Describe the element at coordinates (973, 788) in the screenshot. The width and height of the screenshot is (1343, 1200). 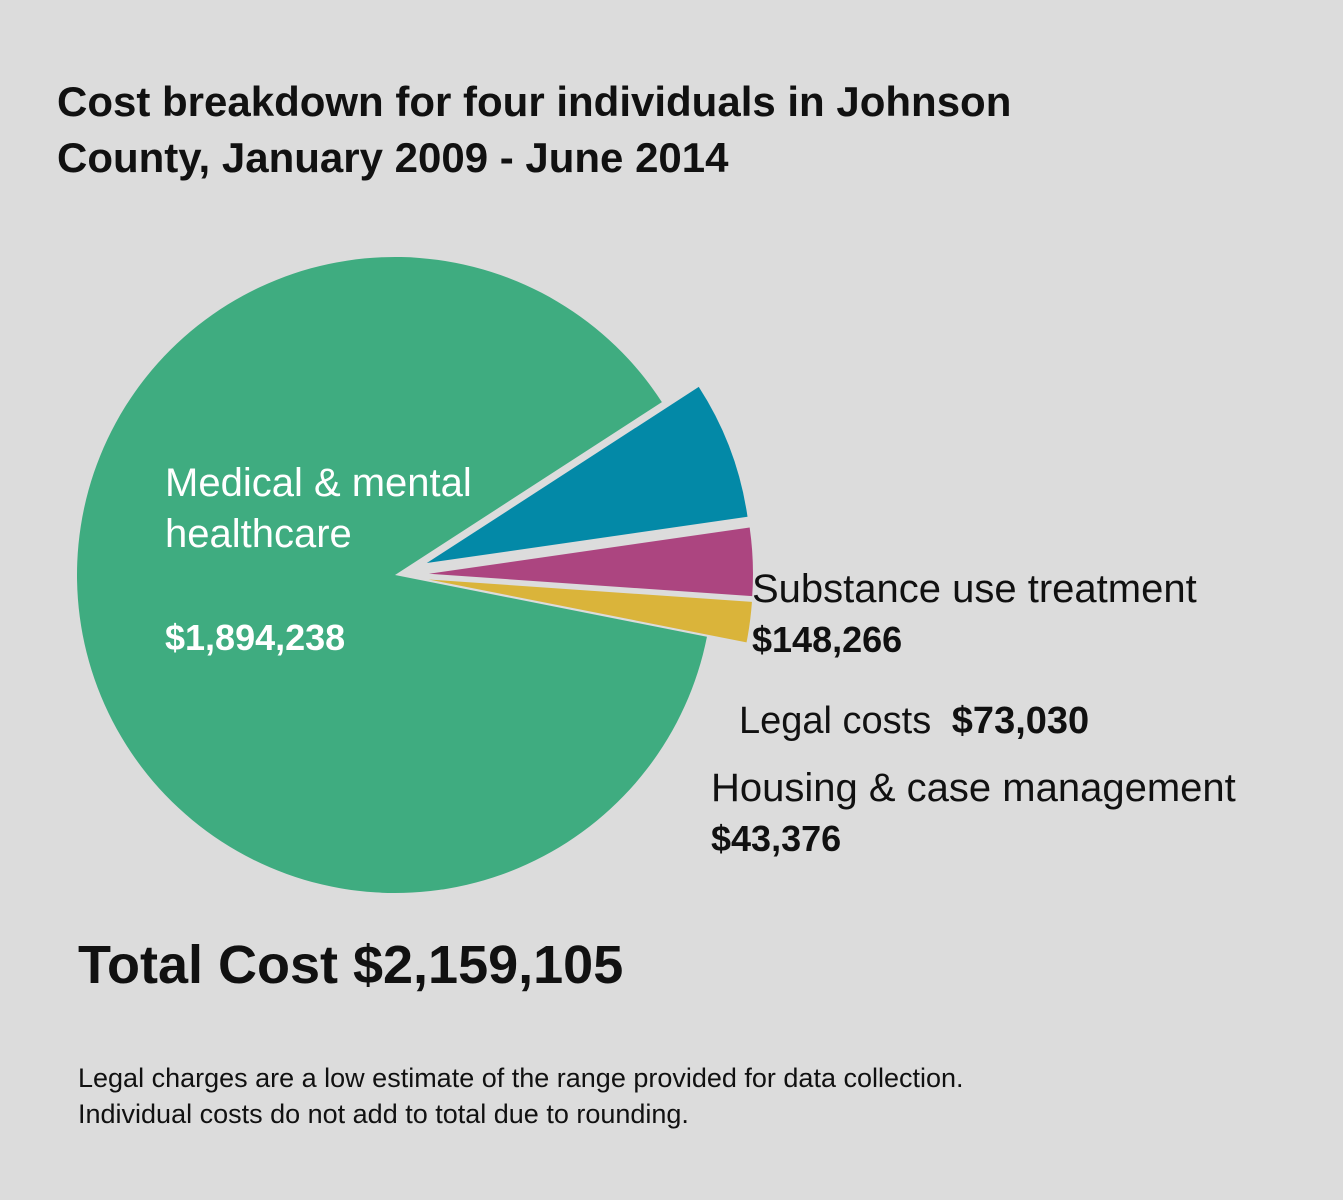
I see `slice-label-housing: Housing & case management` at that location.